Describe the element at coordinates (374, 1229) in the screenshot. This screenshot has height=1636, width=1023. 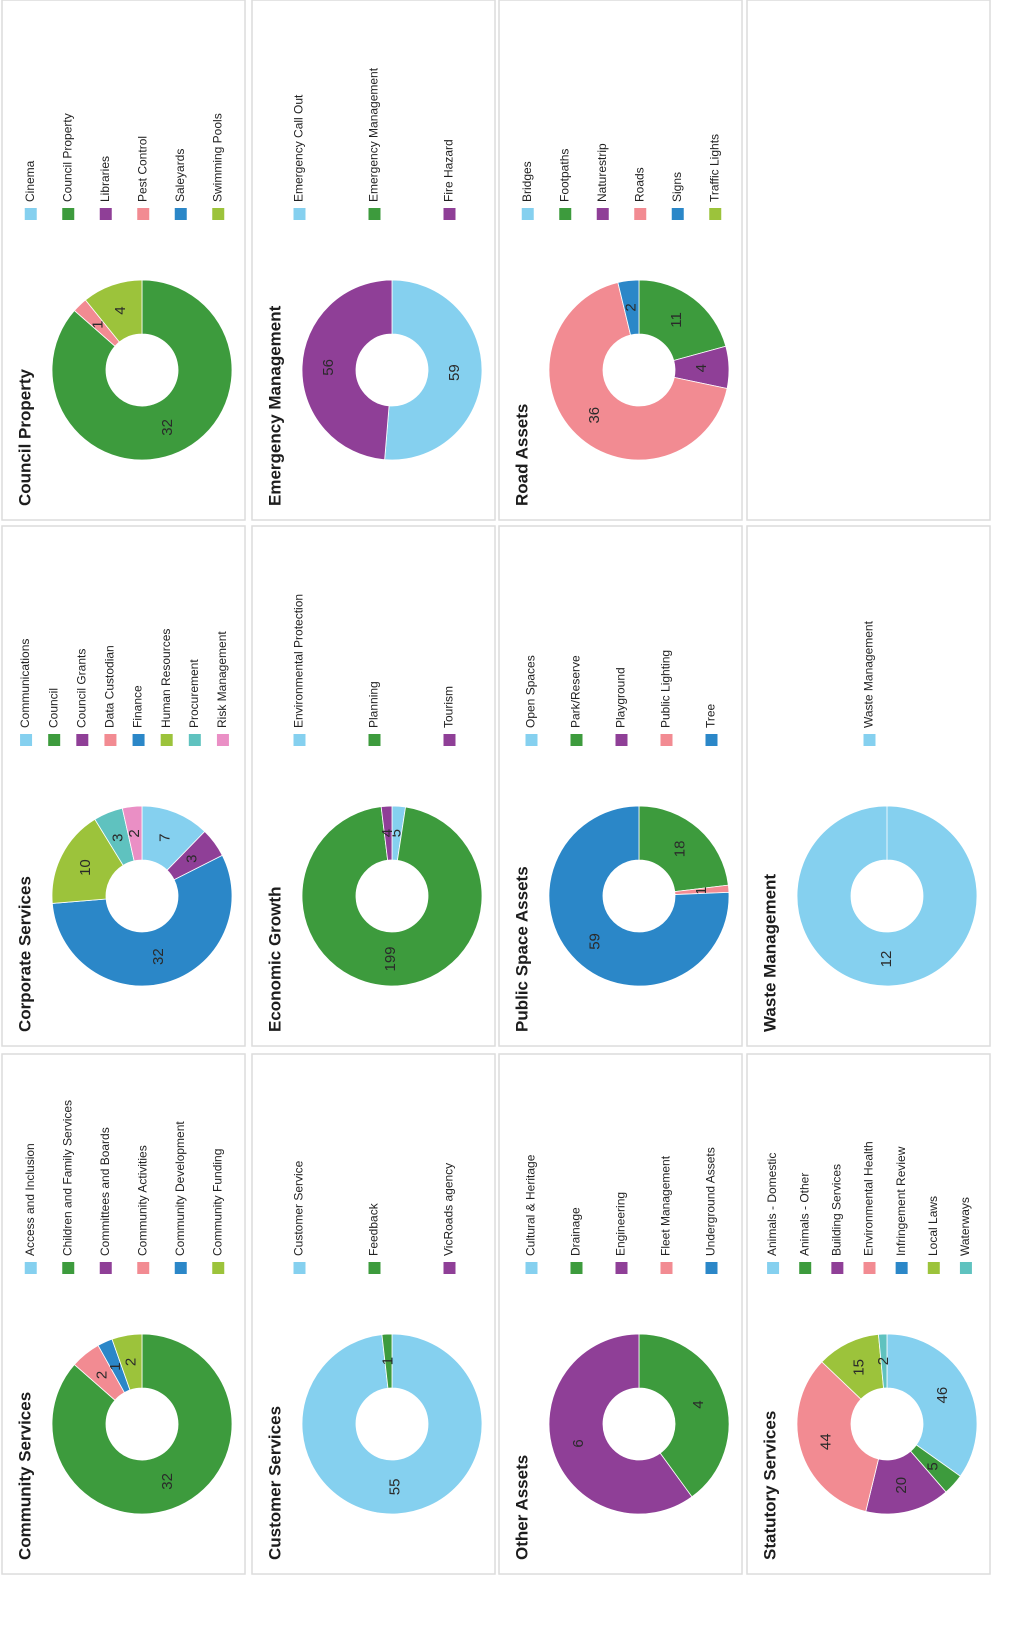
I see `legend-label: Feedback` at that location.